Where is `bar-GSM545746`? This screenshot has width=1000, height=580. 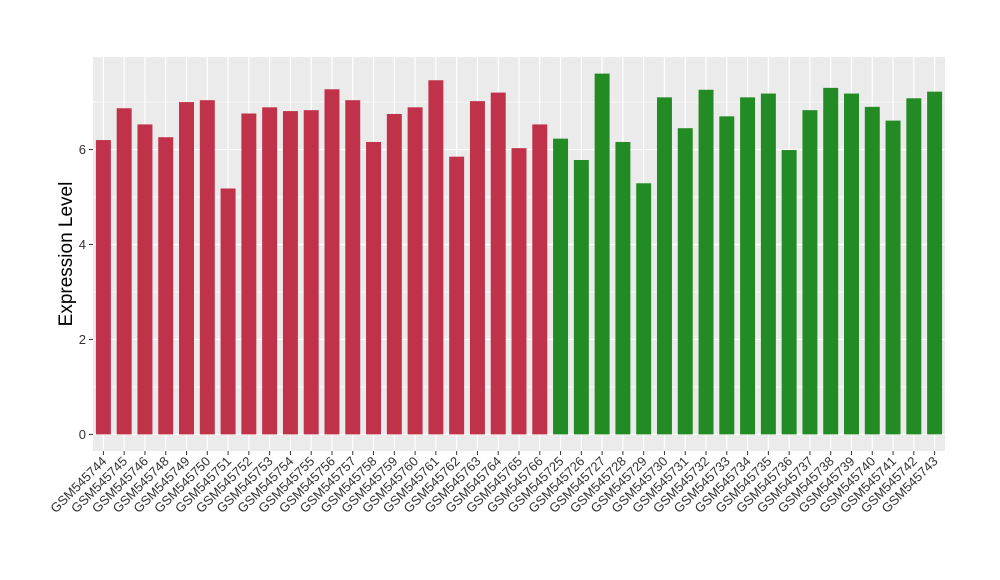
bar-GSM545746 is located at coordinates (145, 279).